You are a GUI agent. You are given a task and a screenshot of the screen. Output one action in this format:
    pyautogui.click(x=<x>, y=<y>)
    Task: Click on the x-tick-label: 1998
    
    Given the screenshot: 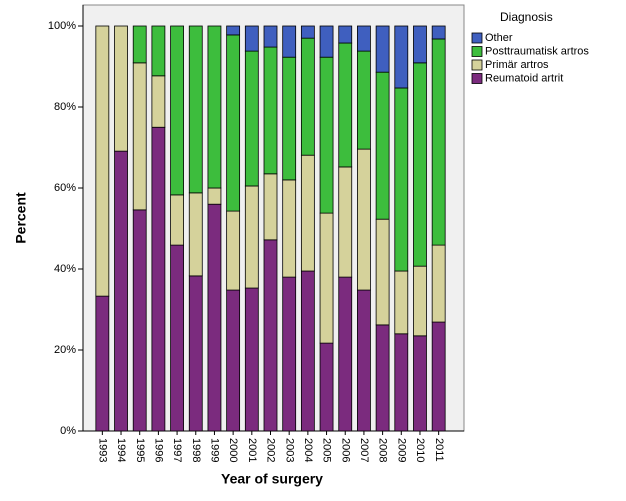 What is the action you would take?
    pyautogui.click(x=196, y=450)
    